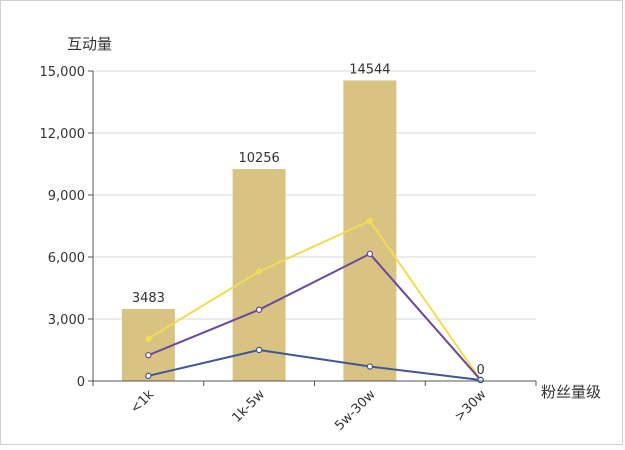  I want to click on bar-data-label: 3483, so click(148, 298).